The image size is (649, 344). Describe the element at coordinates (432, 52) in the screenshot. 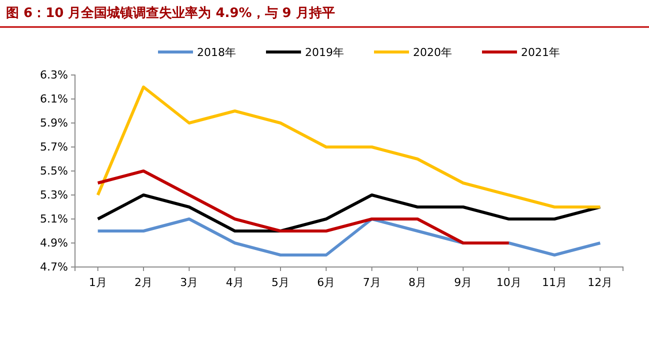

I see `legend-label: 2020年` at that location.